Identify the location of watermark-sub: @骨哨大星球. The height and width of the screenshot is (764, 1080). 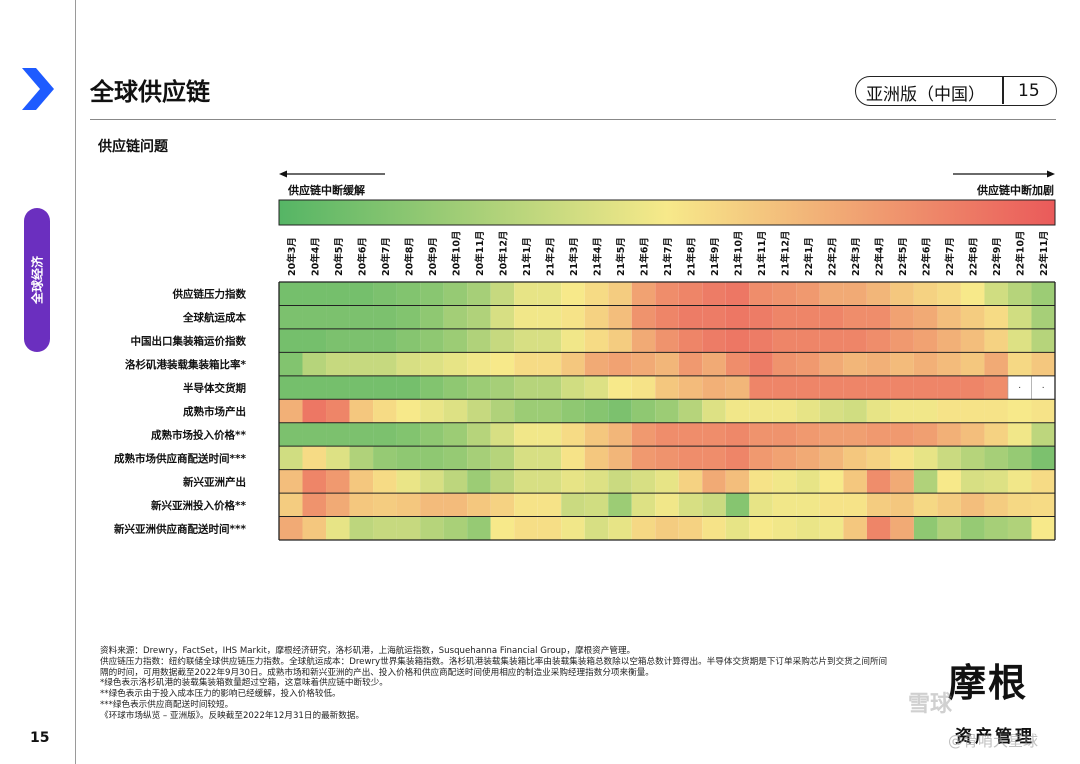
(993, 741).